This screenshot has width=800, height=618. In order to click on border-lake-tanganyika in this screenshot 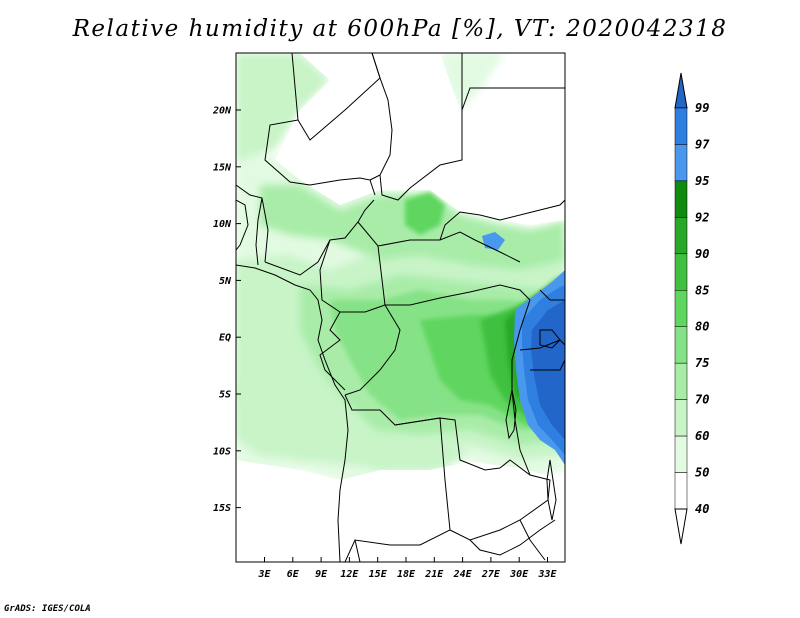, I will do `click(511, 414)`.